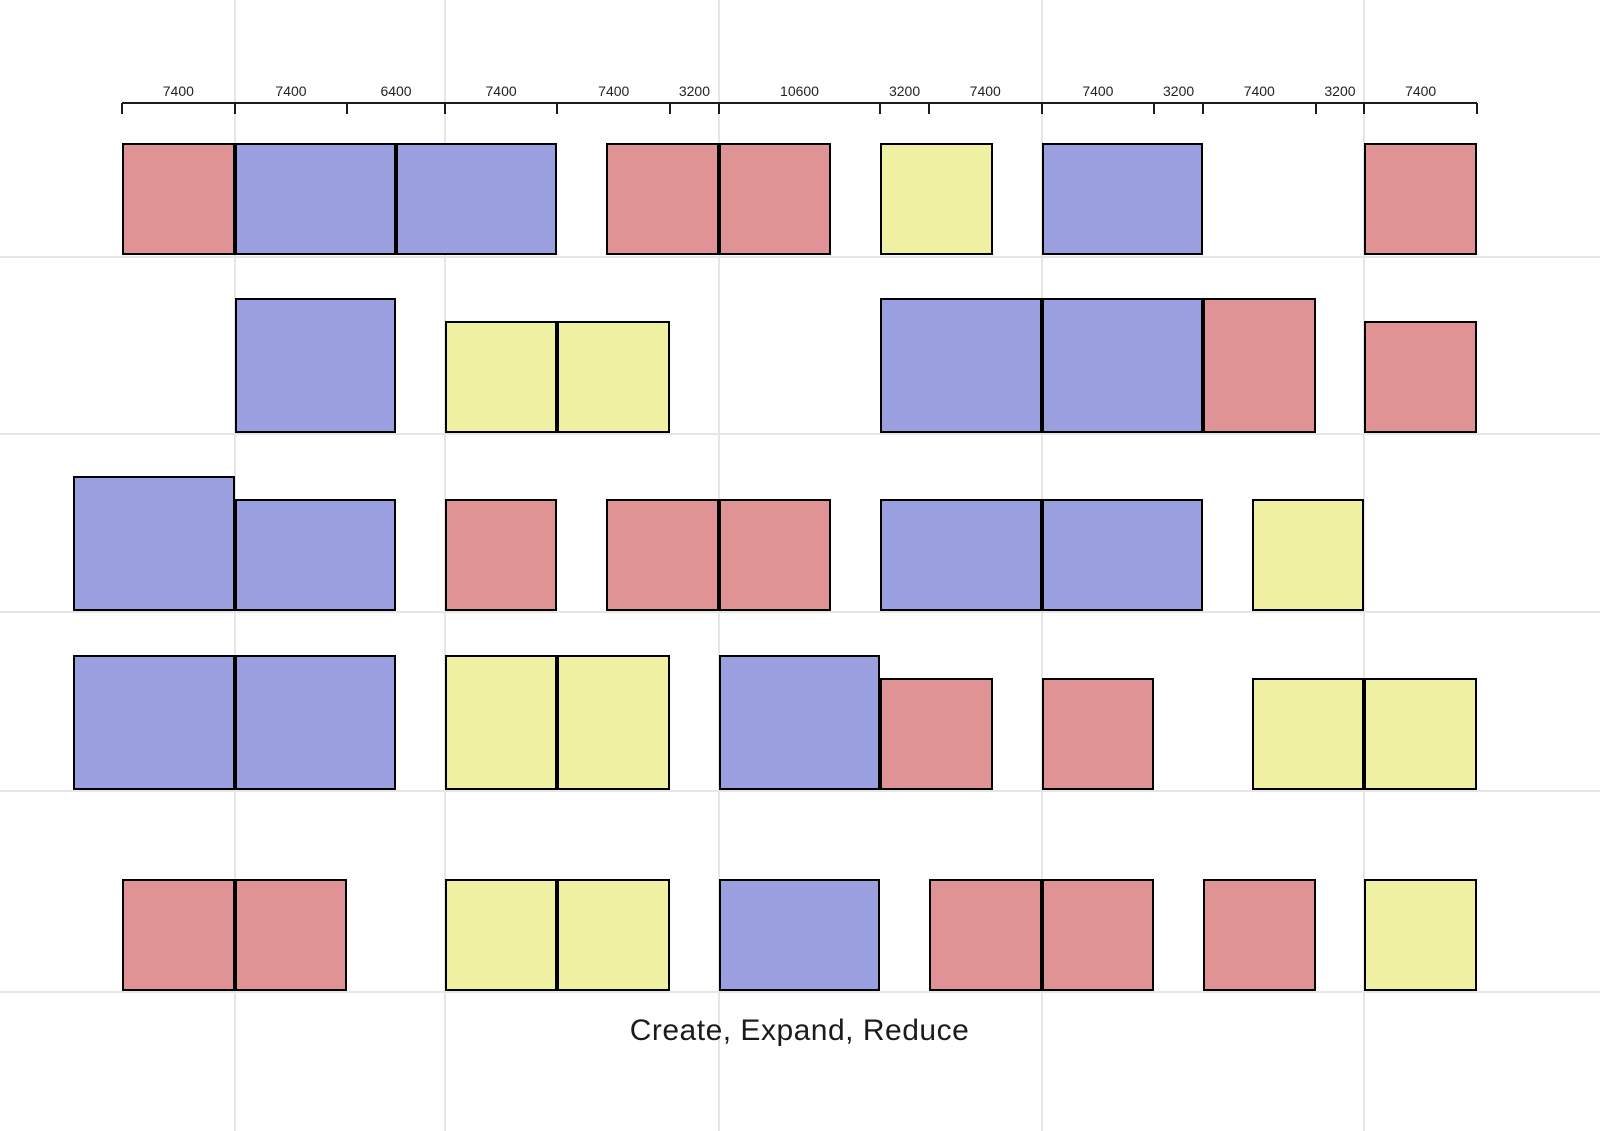 Image resolution: width=1600 pixels, height=1131 pixels. What do you see at coordinates (799, 103) in the screenshot?
I see `x-axis-line` at bounding box center [799, 103].